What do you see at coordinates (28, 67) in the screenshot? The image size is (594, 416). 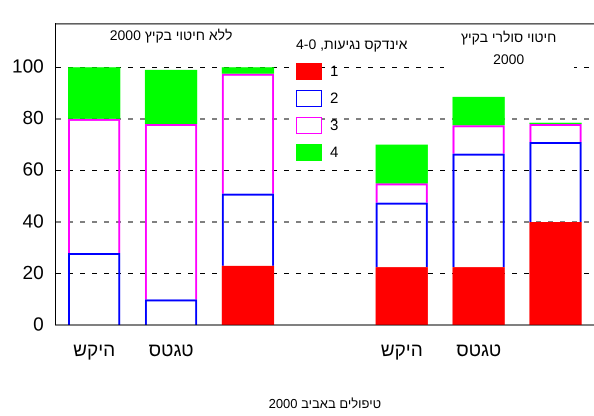 I see `y-tick-label: 100` at bounding box center [28, 67].